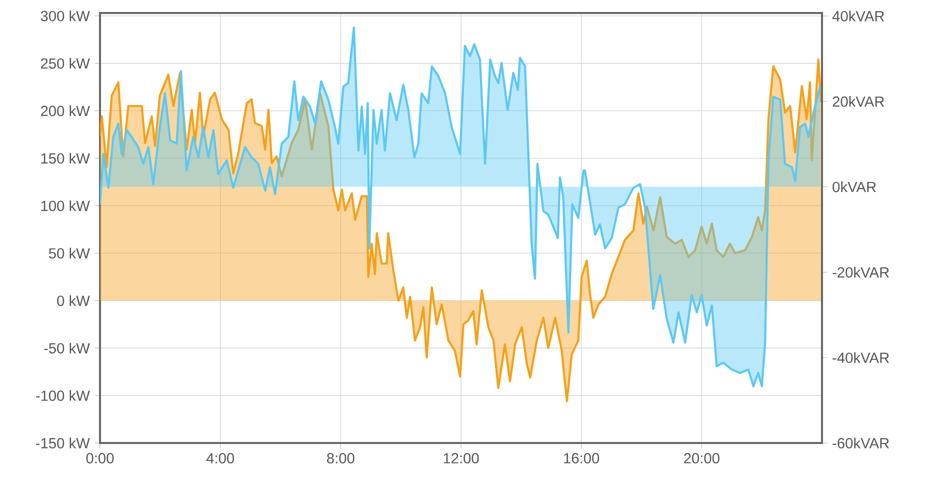  Describe the element at coordinates (582, 458) in the screenshot. I see `x-tick-label: 16:00` at that location.